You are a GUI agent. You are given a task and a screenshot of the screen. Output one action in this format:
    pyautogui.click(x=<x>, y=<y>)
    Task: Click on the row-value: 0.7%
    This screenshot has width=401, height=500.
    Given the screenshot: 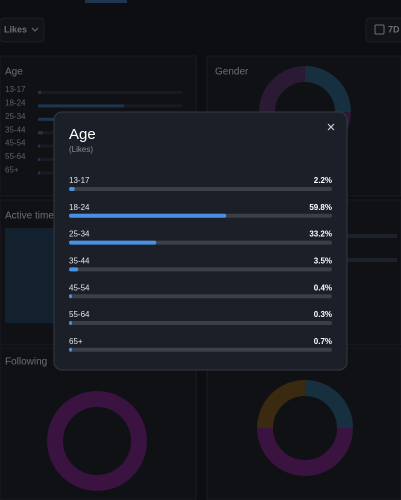 What is the action you would take?
    pyautogui.click(x=323, y=341)
    